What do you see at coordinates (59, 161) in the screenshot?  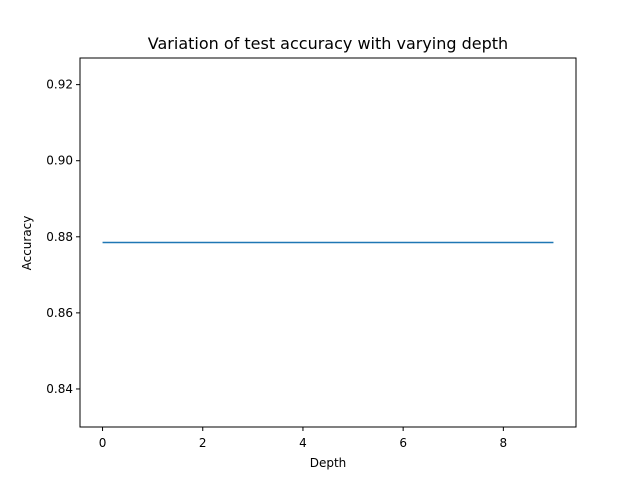 I see `y-tick-label: 0.90` at bounding box center [59, 161].